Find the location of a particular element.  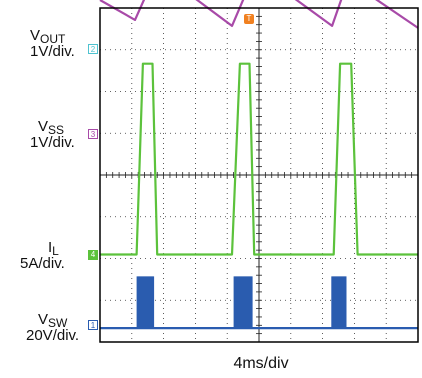

channel-1-marker-id: 1 is located at coordinates (93, 325).